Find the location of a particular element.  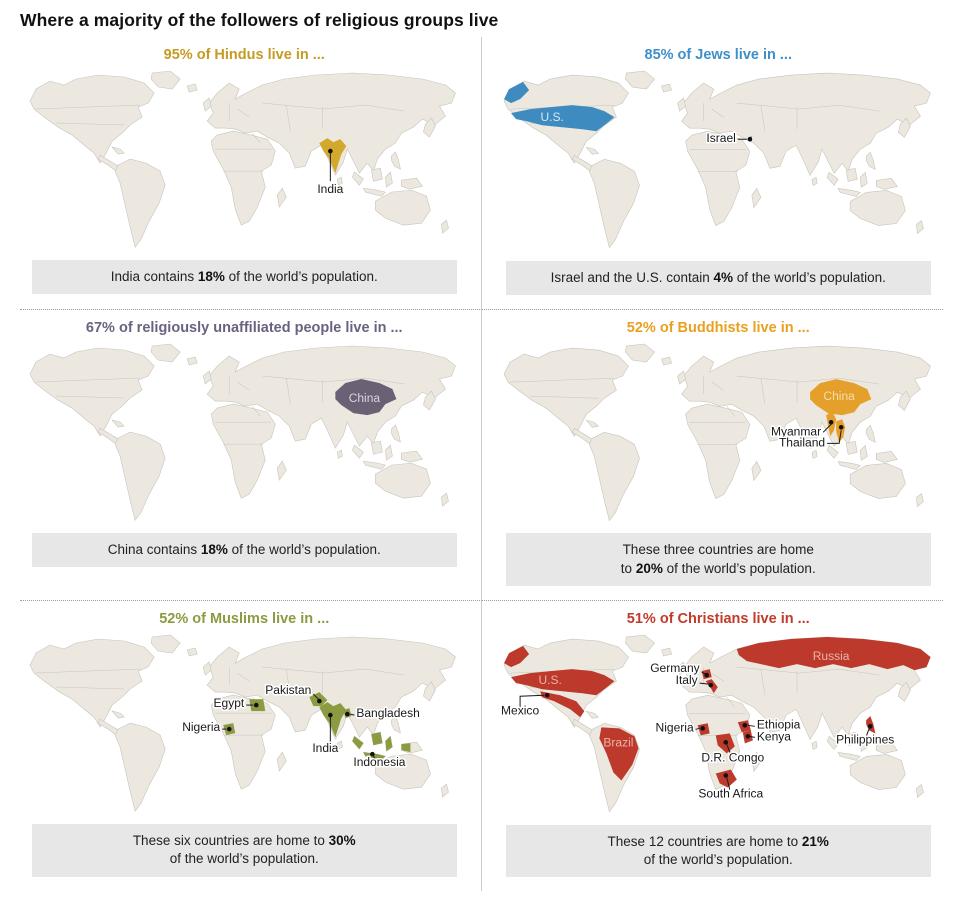

world-map-unaffiliated: China is located at coordinates (244, 434).